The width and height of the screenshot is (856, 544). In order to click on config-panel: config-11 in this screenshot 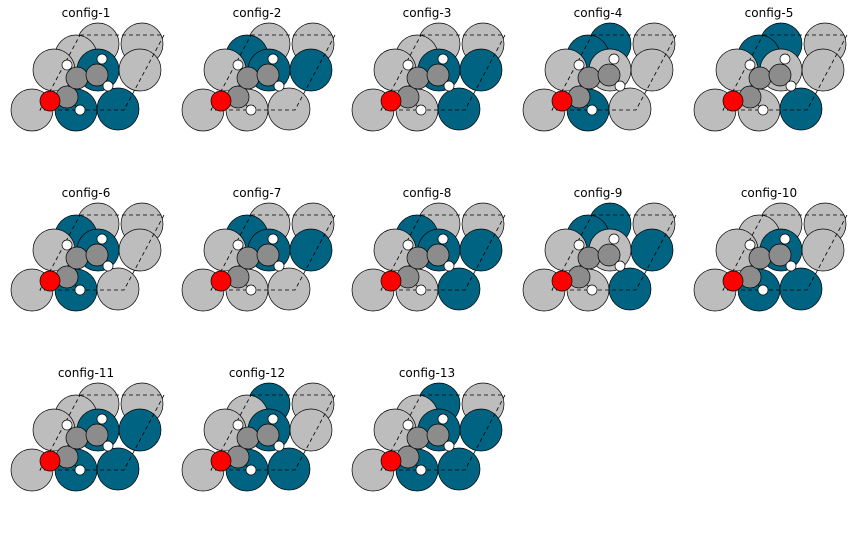, I will do `click(87, 429)`.